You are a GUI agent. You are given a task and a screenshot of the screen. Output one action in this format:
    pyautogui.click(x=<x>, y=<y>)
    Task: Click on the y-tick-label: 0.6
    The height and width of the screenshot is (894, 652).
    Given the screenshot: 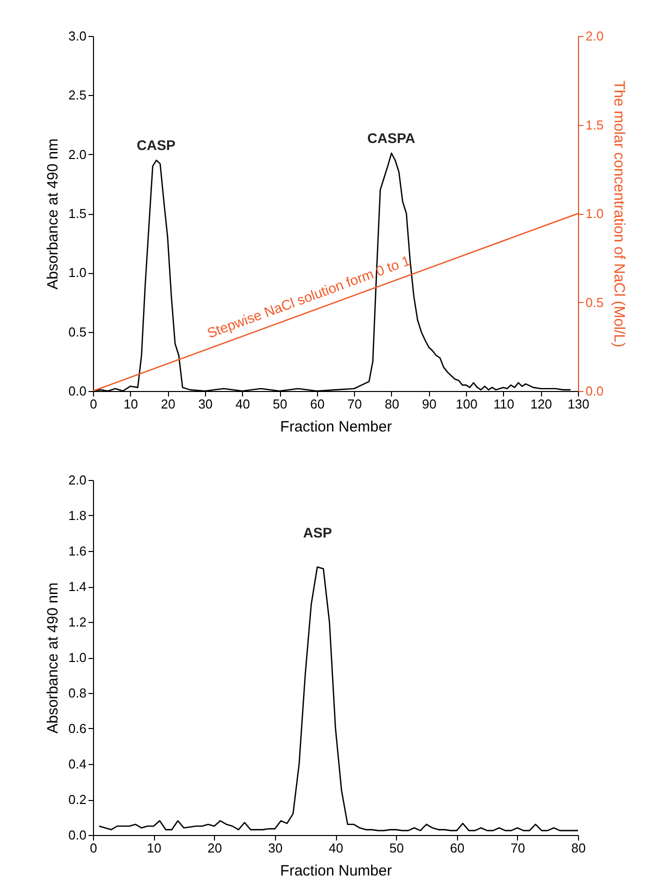 What is the action you would take?
    pyautogui.click(x=77, y=728)
    